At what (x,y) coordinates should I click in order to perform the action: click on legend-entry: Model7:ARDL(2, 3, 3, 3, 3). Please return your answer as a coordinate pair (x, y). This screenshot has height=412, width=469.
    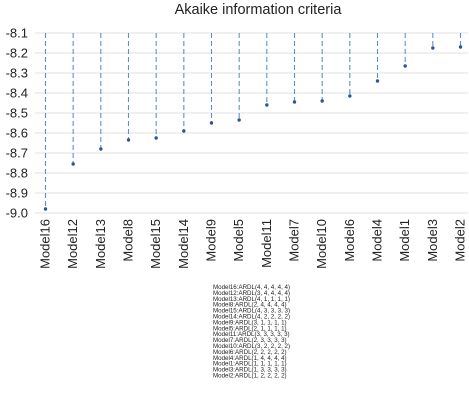
    Looking at the image, I should click on (250, 340).